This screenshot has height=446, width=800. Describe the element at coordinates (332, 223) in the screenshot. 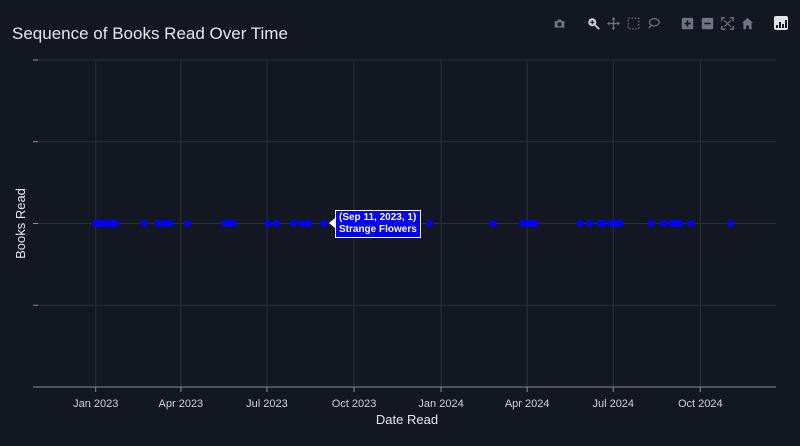

I see `tooltip-arrow` at that location.